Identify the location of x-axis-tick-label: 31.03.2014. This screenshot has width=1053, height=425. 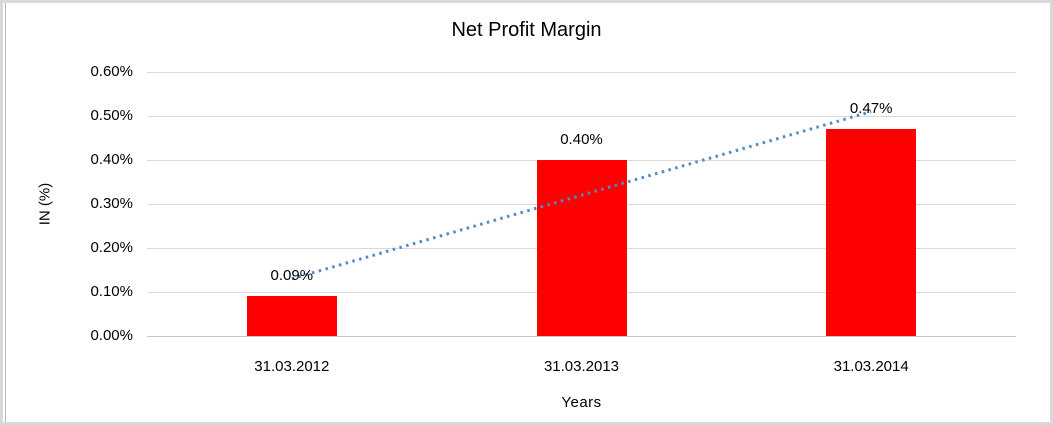
(871, 366).